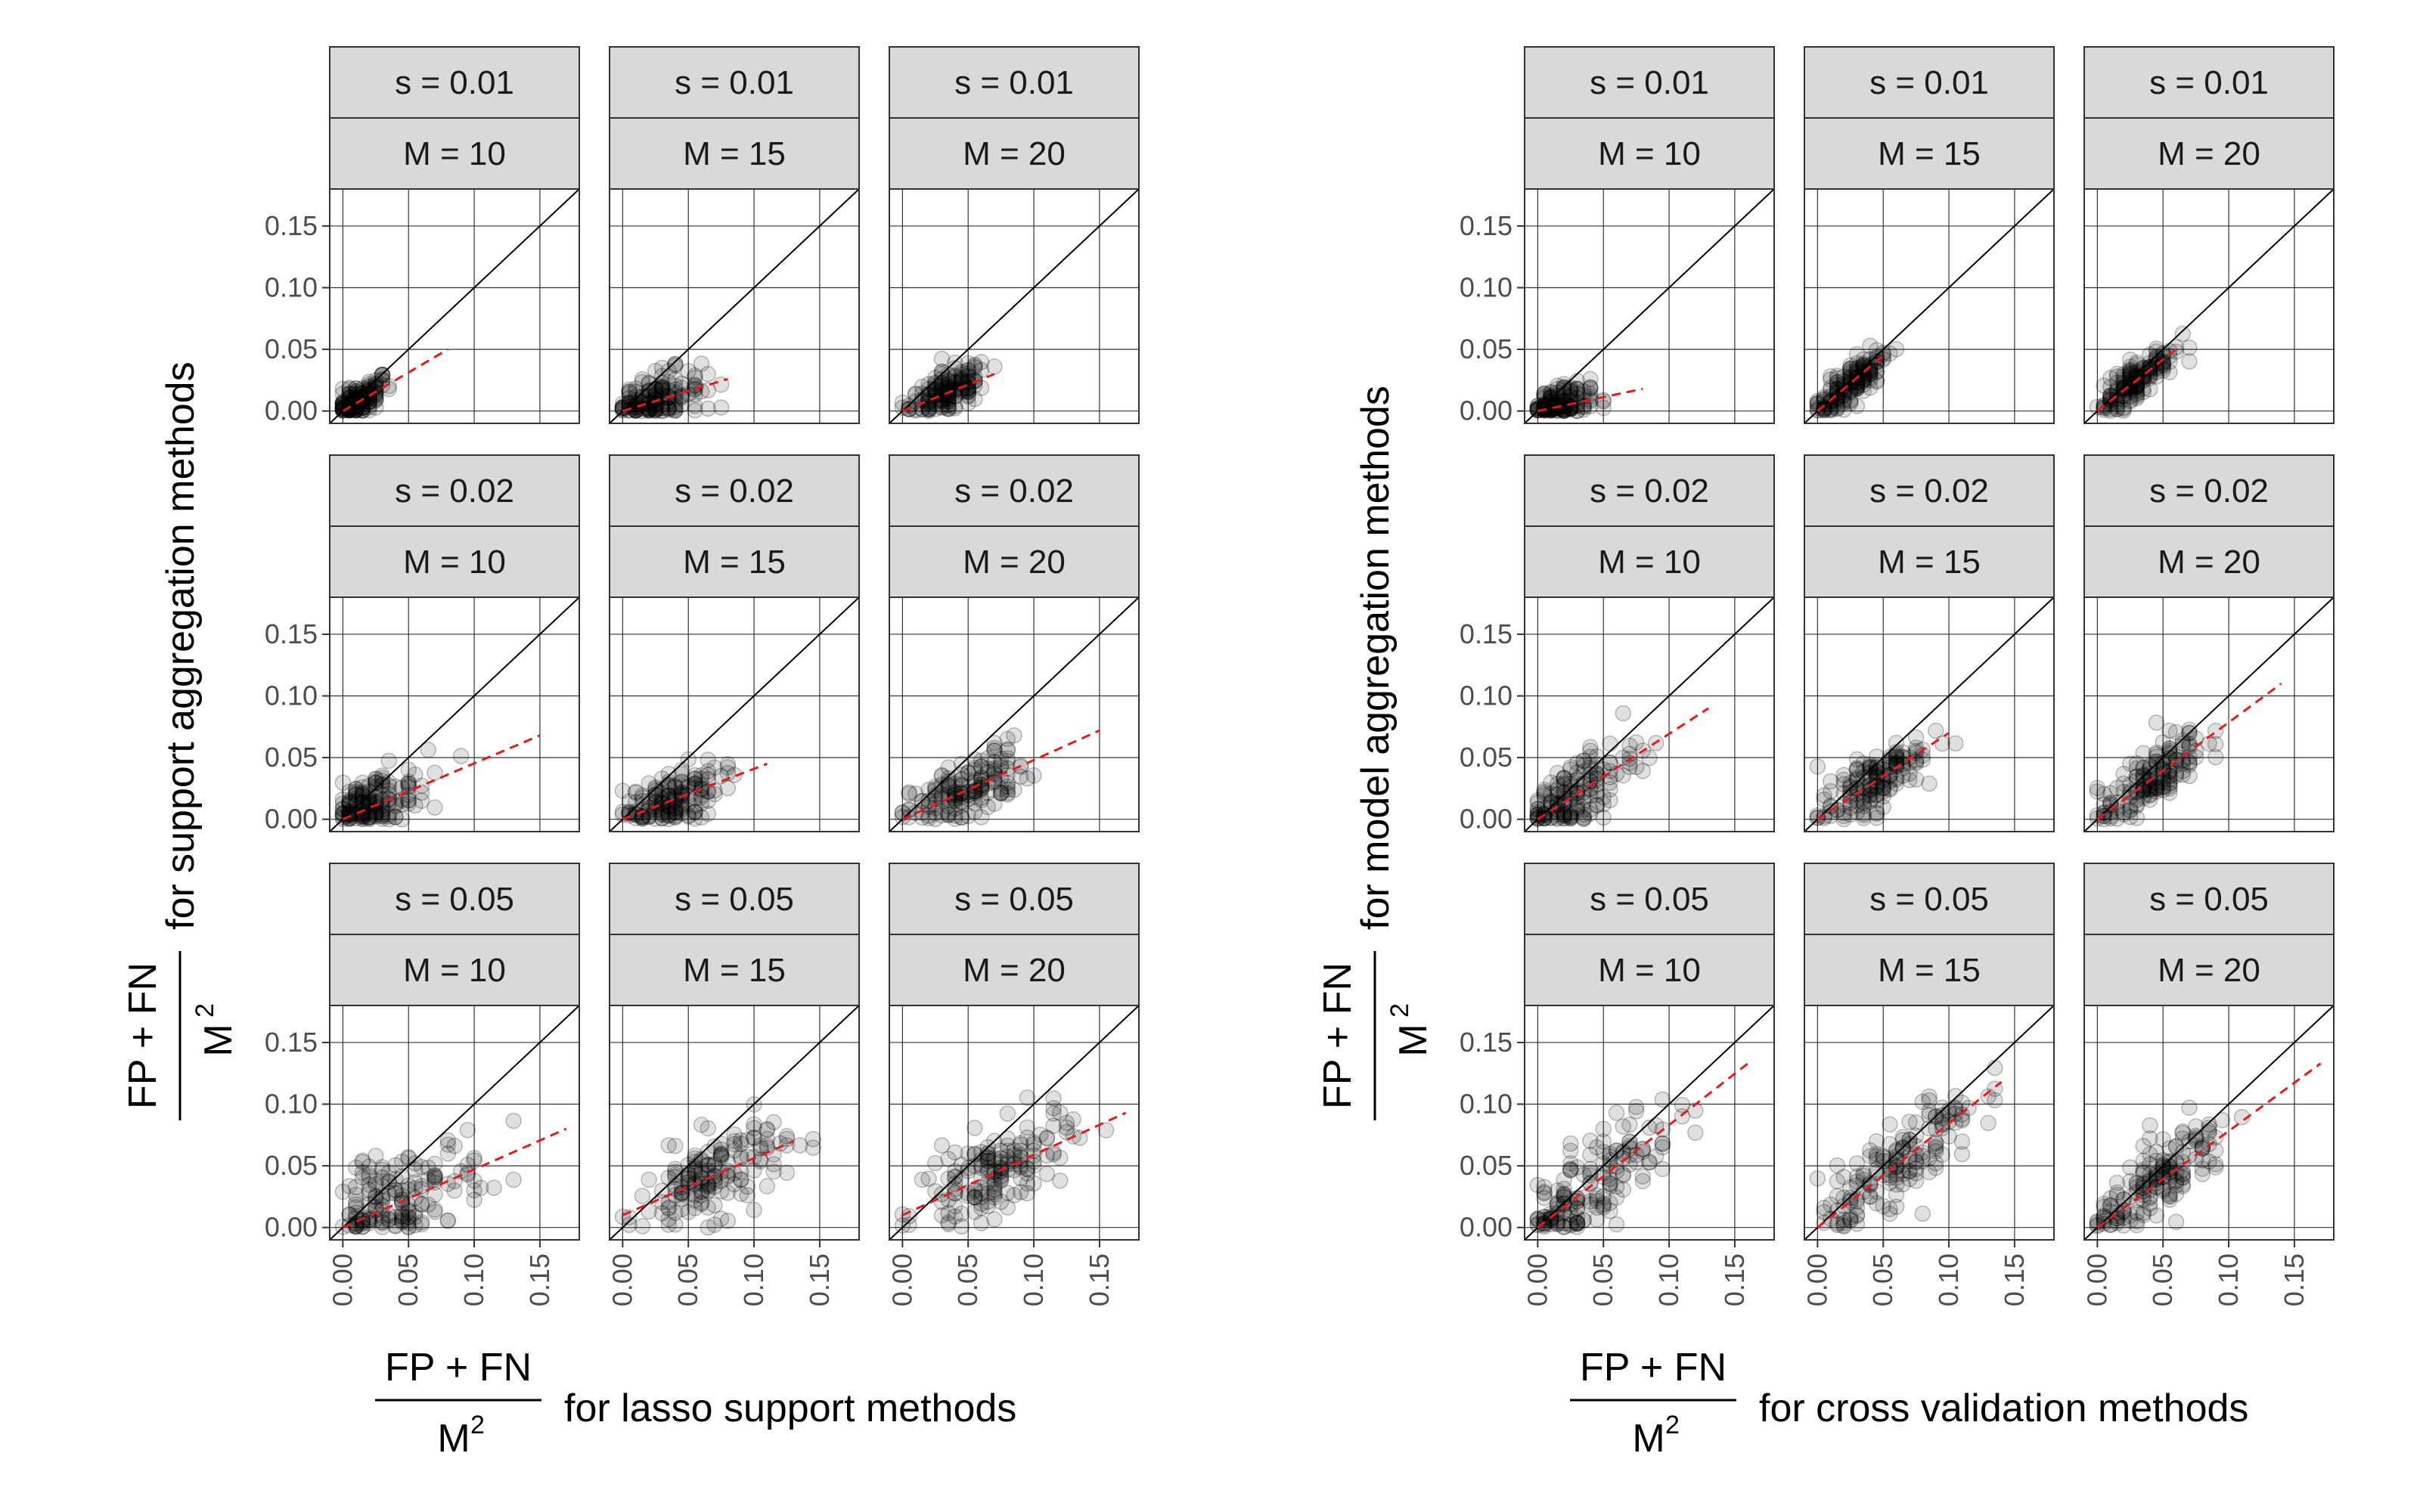 Image resolution: width=2420 pixels, height=1512 pixels. I want to click on data-layer, so click(1929, 714).